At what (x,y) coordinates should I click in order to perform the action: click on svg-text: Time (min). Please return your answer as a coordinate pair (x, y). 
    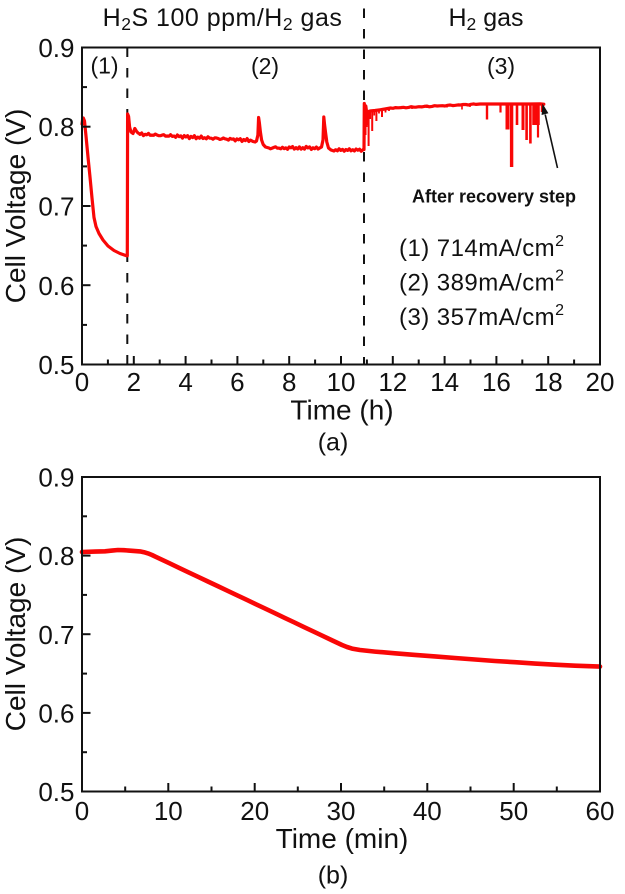
    Looking at the image, I should click on (342, 838).